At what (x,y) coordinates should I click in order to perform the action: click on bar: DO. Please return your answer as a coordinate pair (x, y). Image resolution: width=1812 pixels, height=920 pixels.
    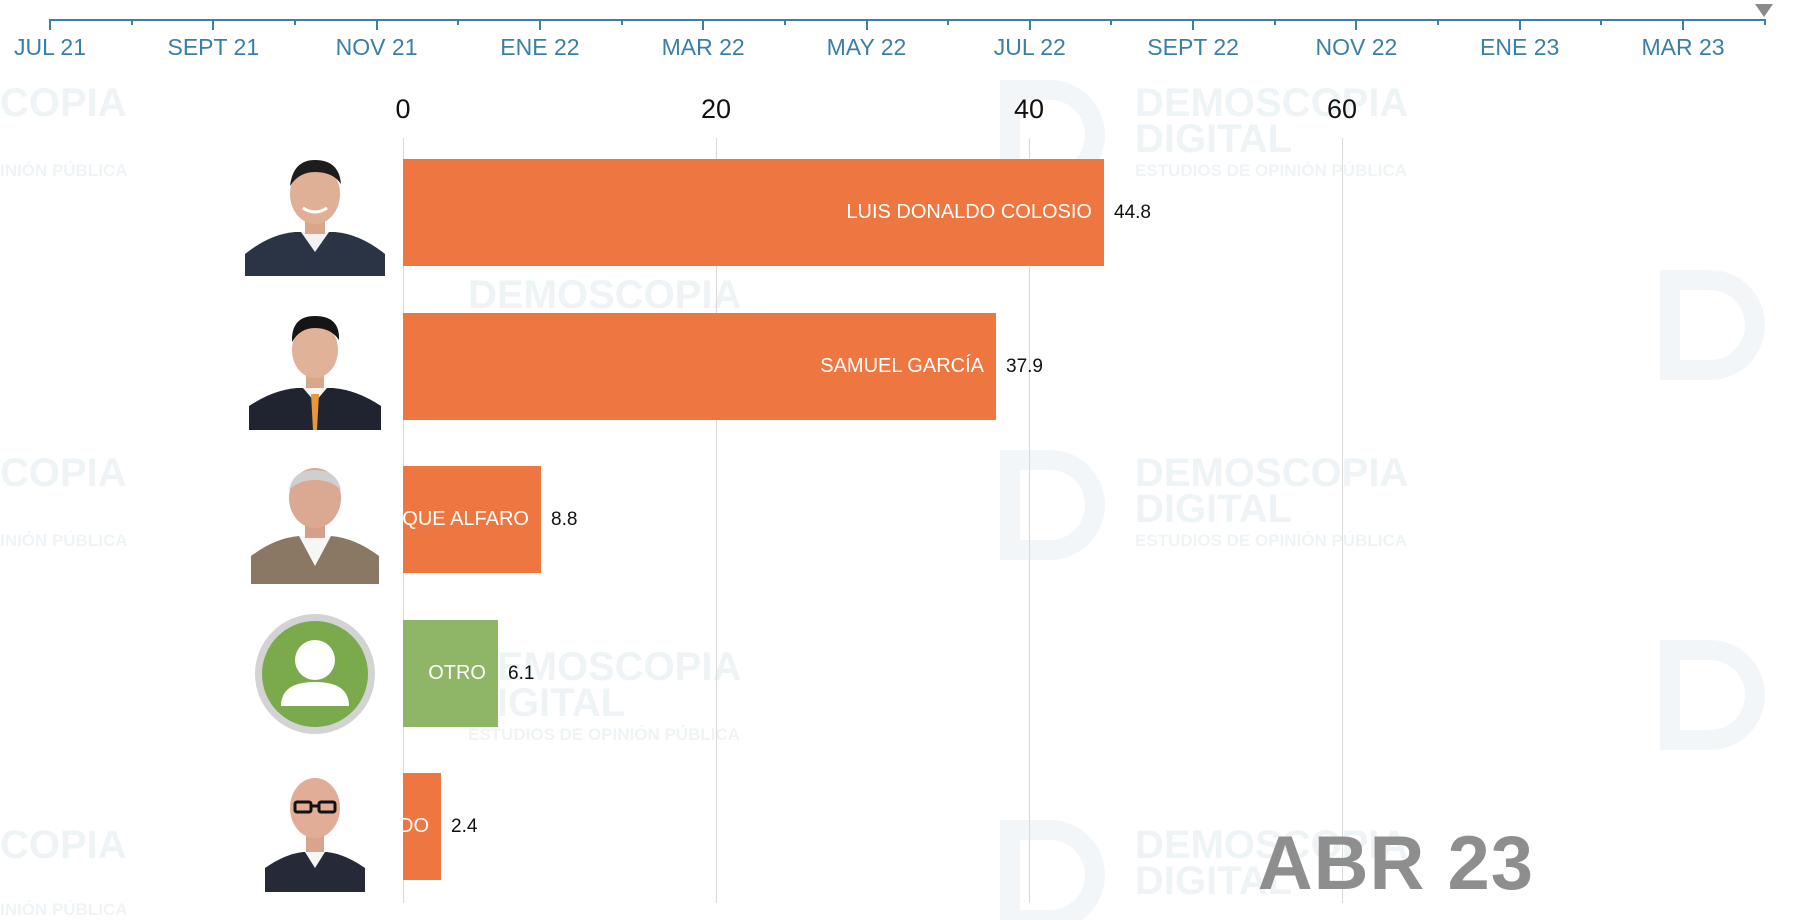
    Looking at the image, I should click on (422, 826).